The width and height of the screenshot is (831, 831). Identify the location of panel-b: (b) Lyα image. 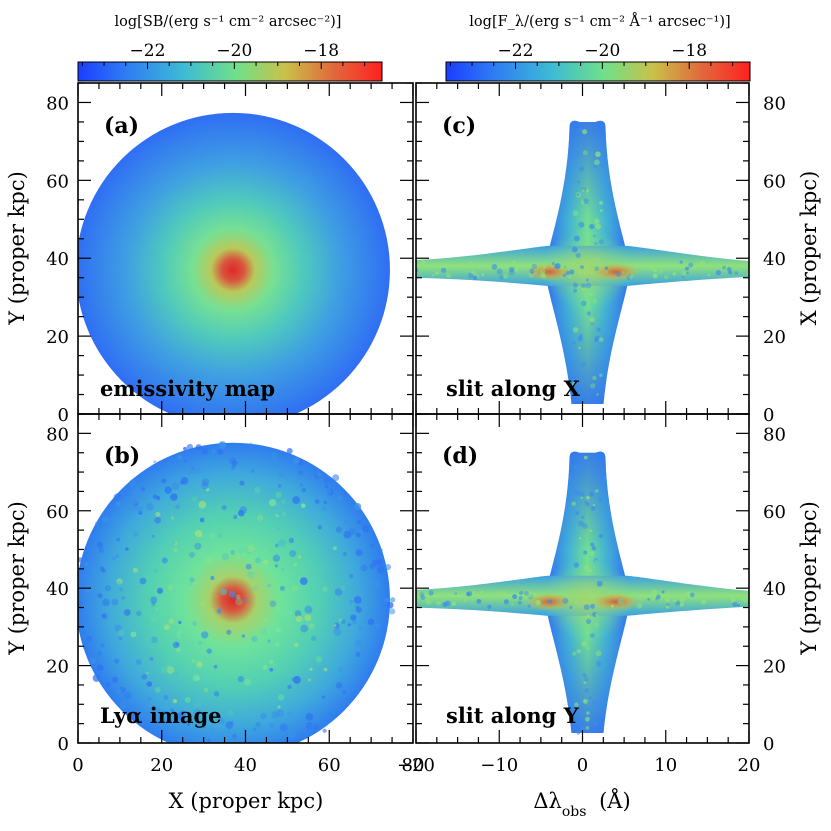
(234, 597).